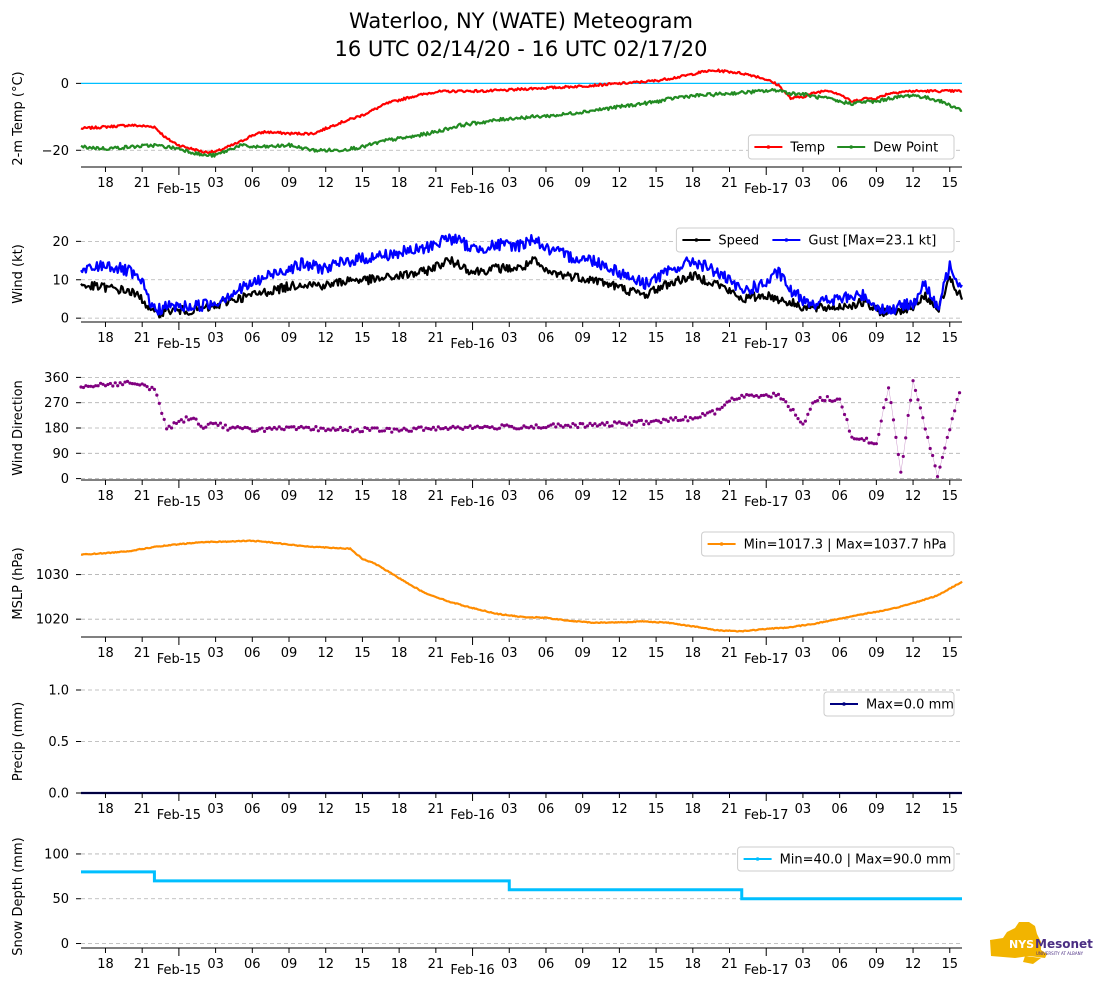  I want to click on x-tick-label-mslp: 21, so click(142, 653).